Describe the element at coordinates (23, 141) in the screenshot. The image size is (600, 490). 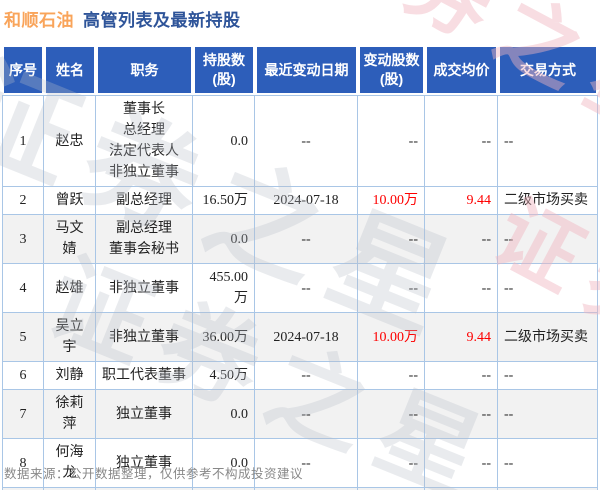
I see `cell-no: 1` at that location.